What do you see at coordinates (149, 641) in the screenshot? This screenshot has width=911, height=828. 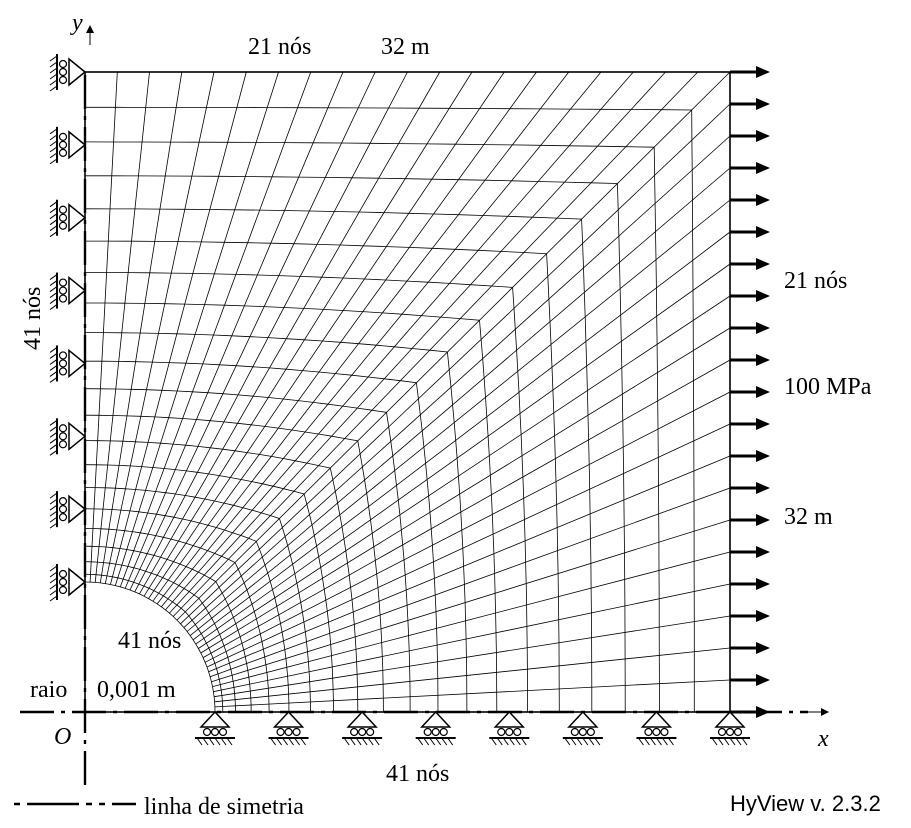 I see `hole-nodes-label: 41 nós` at bounding box center [149, 641].